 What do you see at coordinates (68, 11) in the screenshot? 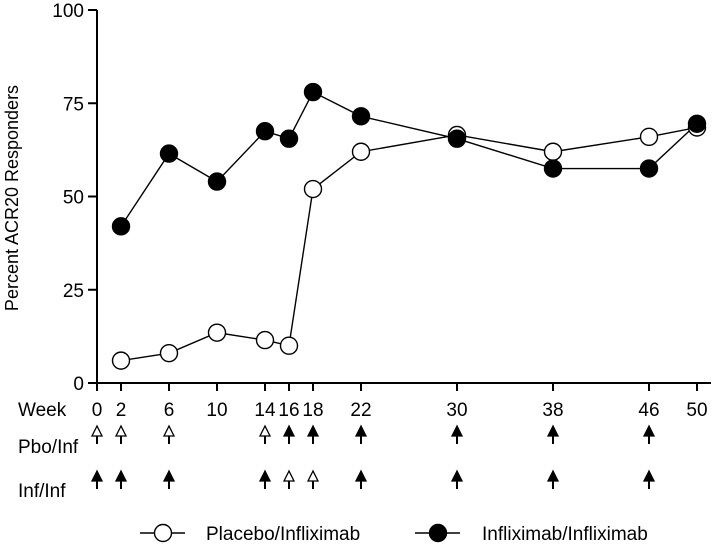
I see `y-tick-label: 100` at bounding box center [68, 11].